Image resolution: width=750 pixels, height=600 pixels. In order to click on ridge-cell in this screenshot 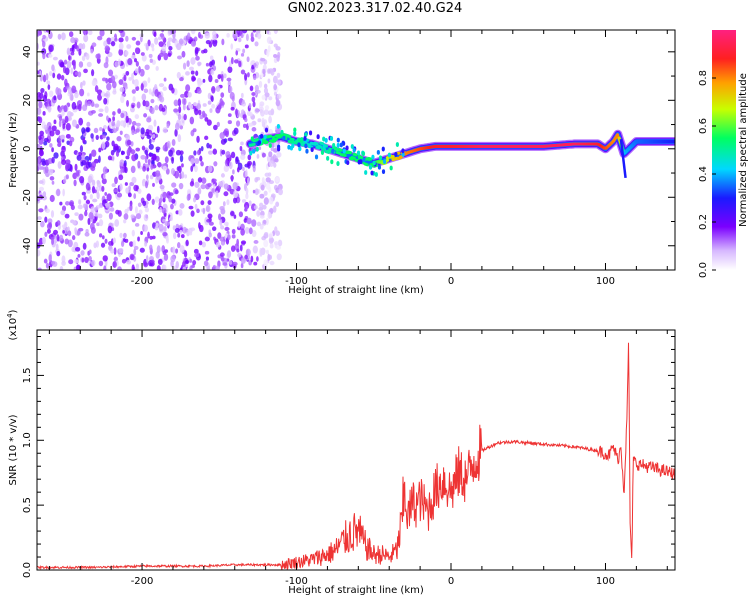, I will do `click(253, 144)`.